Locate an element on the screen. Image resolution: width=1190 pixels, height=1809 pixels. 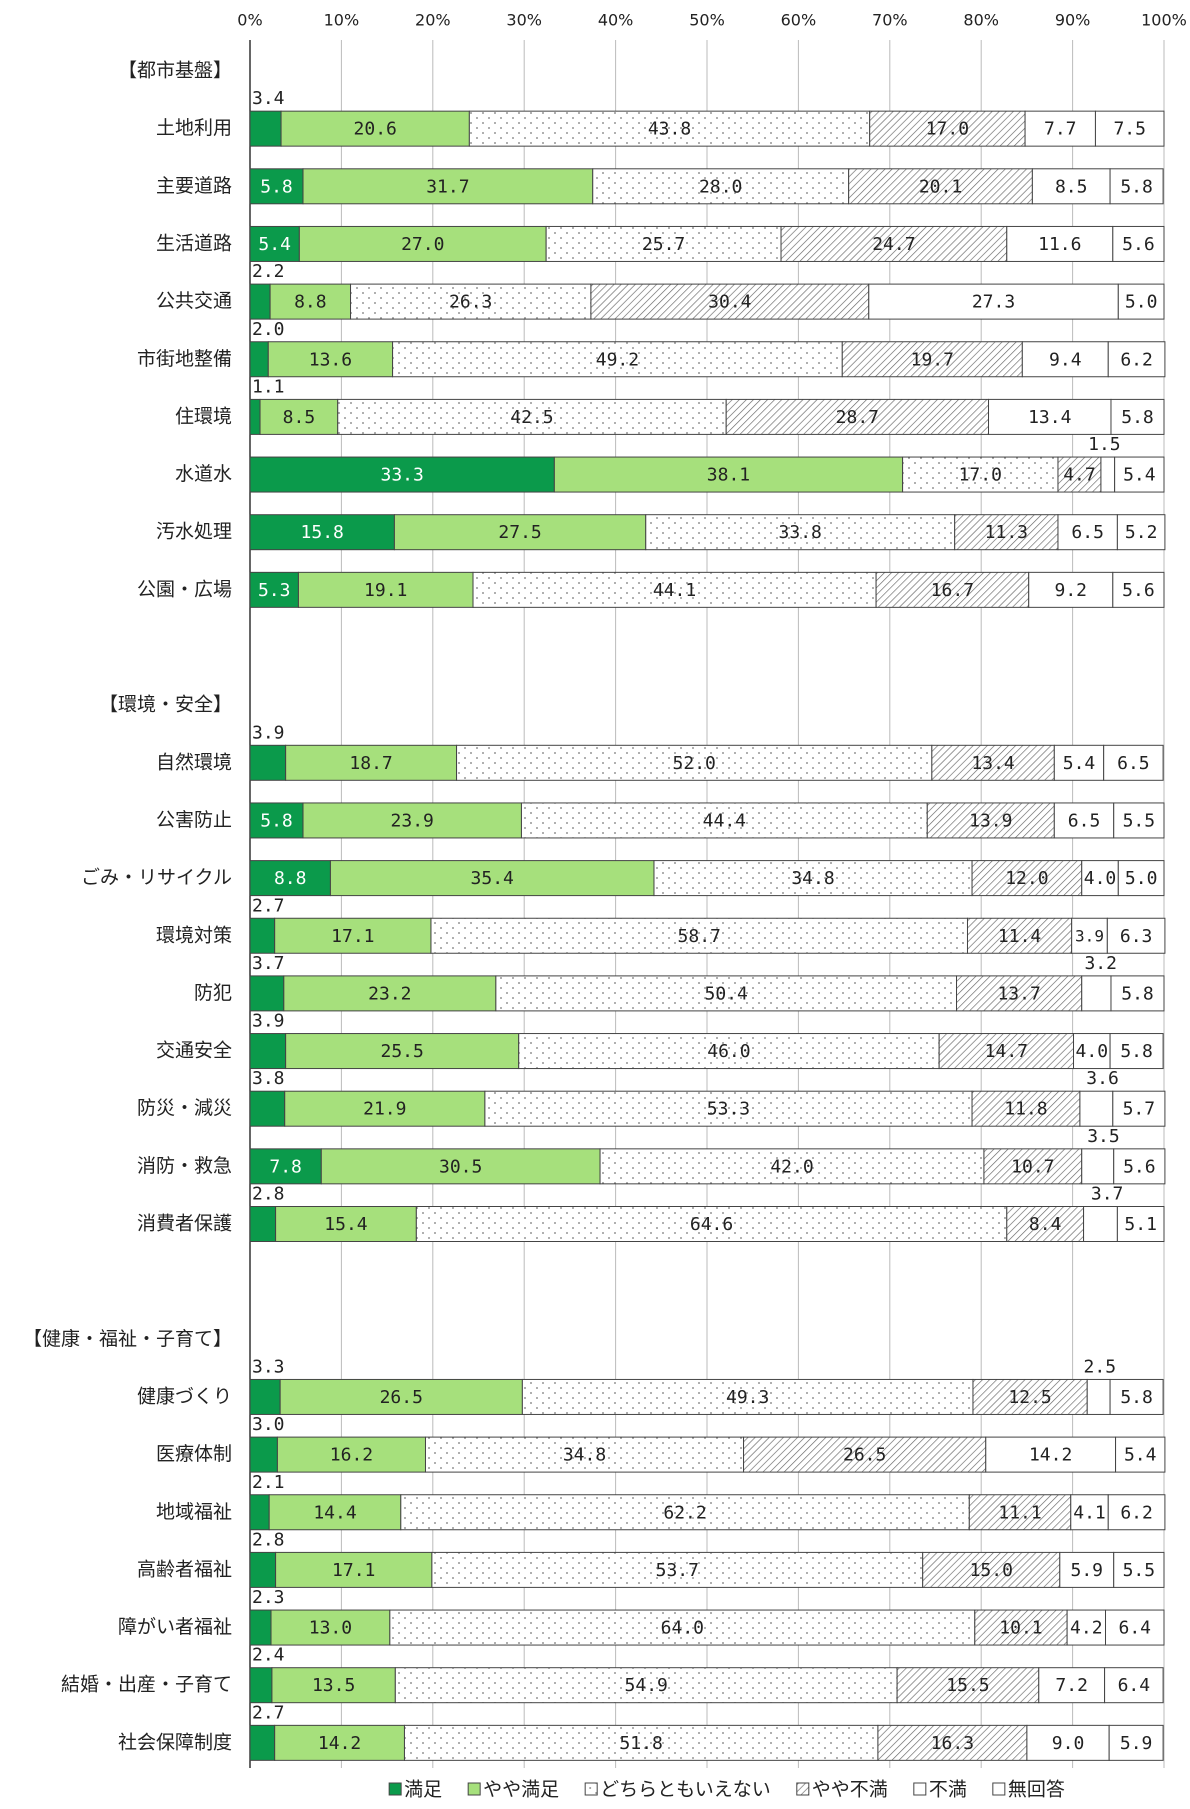
legend-label: 無回答 is located at coordinates (1036, 1790).